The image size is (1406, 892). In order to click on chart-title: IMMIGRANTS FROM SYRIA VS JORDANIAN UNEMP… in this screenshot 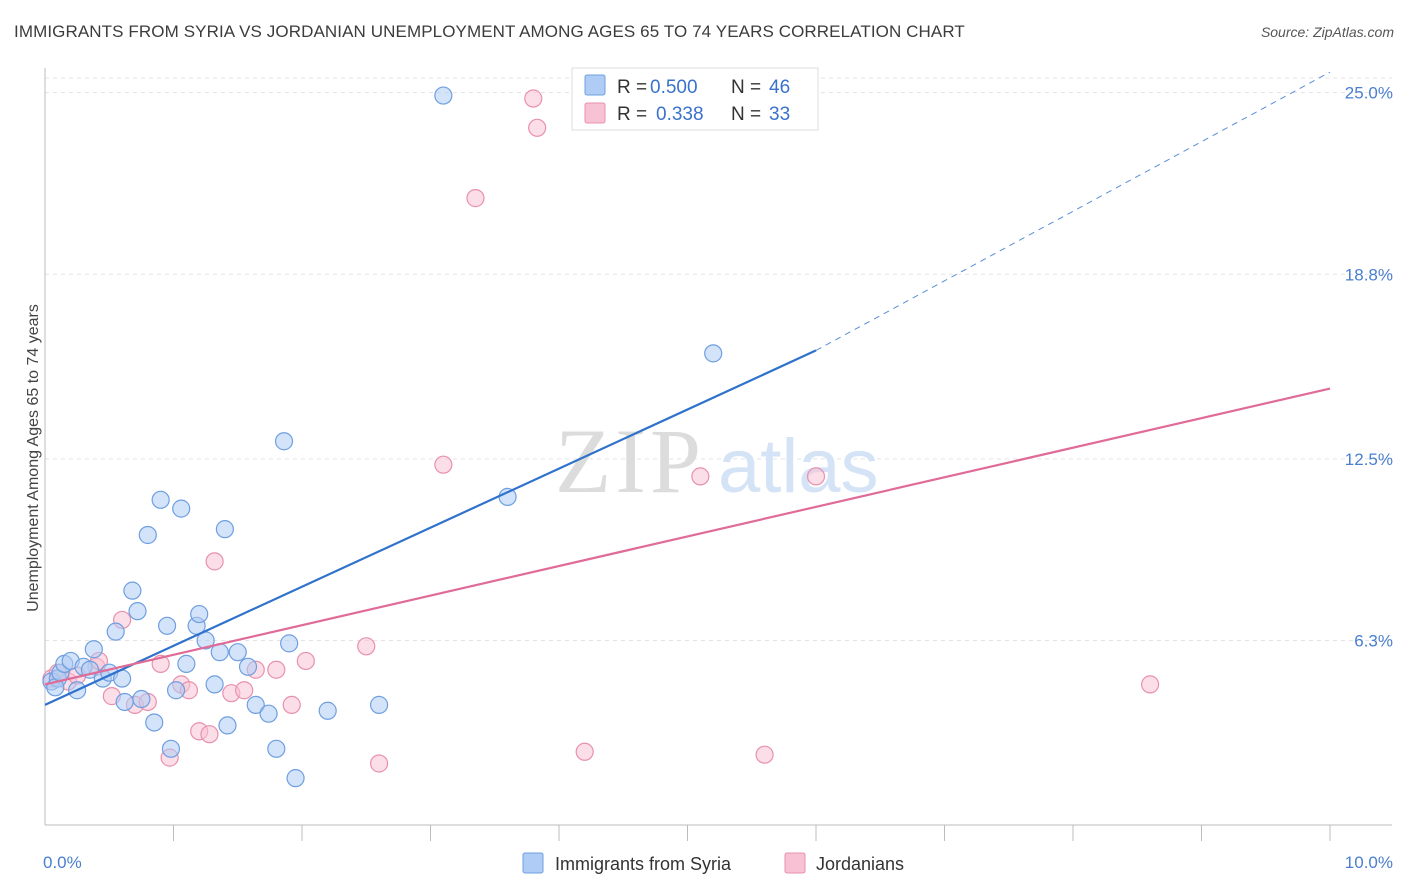, I will do `click(489, 31)`.